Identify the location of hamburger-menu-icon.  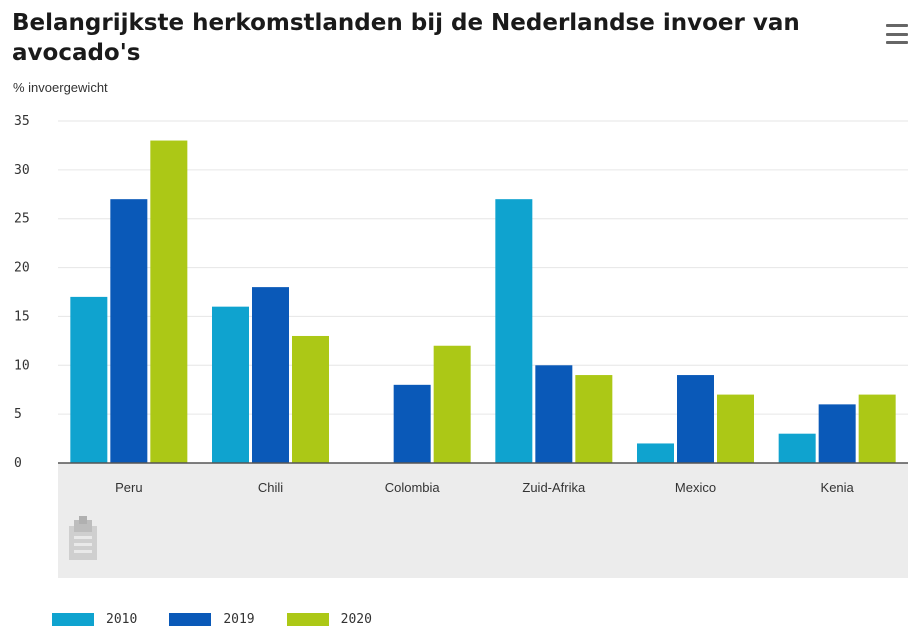
(897, 34).